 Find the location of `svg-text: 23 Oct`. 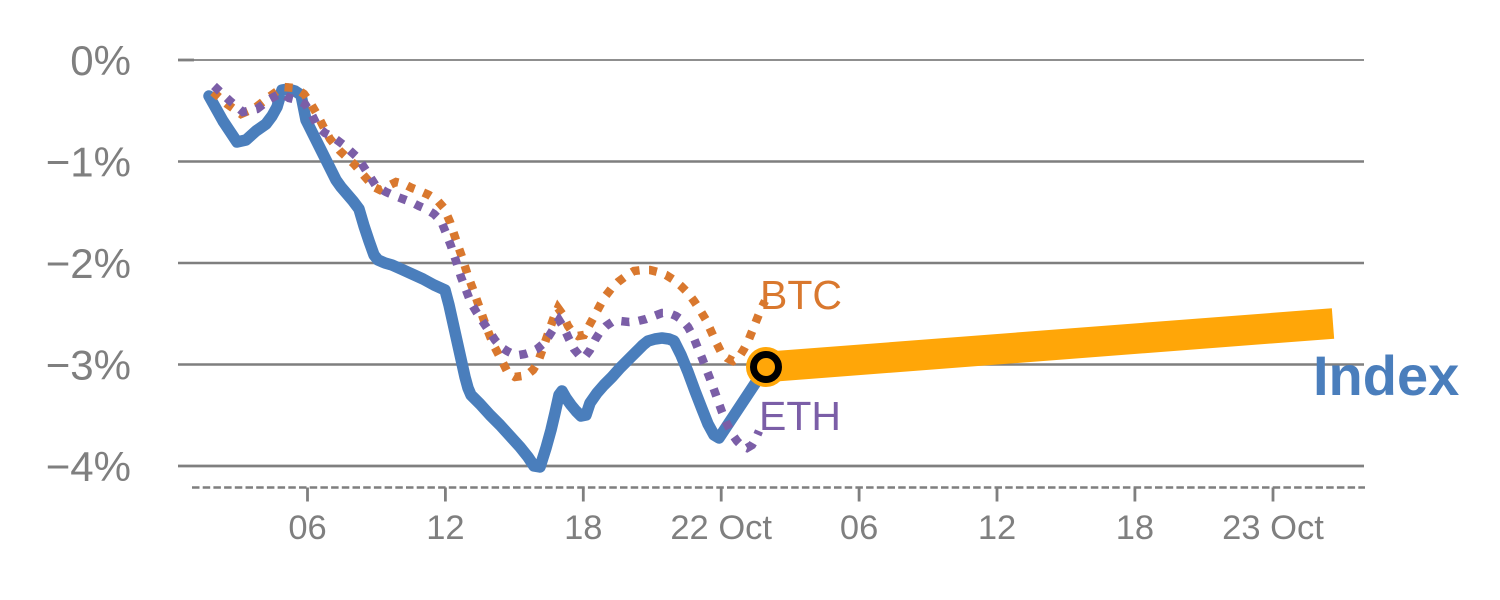

svg-text: 23 Oct is located at coordinates (1273, 528).